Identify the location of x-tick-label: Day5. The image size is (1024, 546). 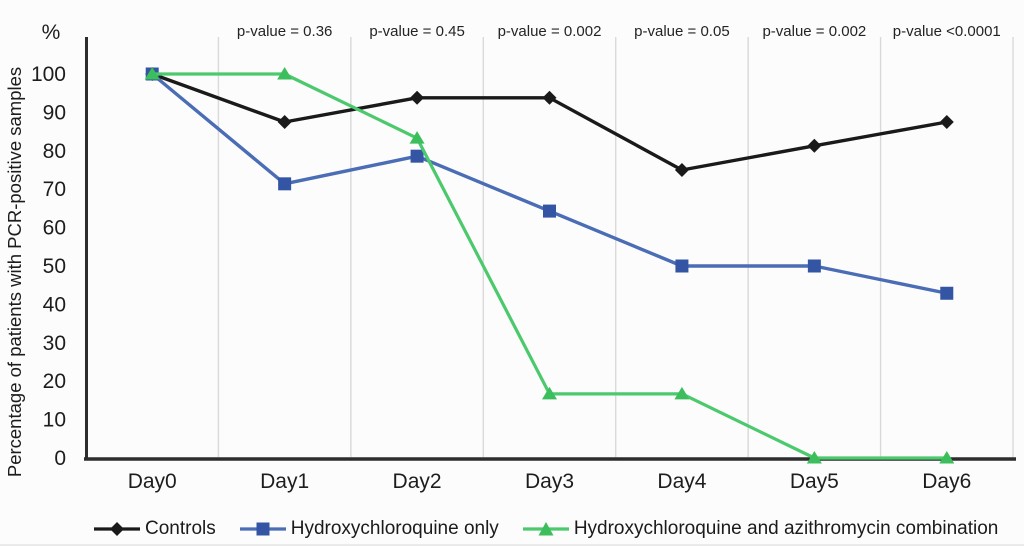
(814, 481).